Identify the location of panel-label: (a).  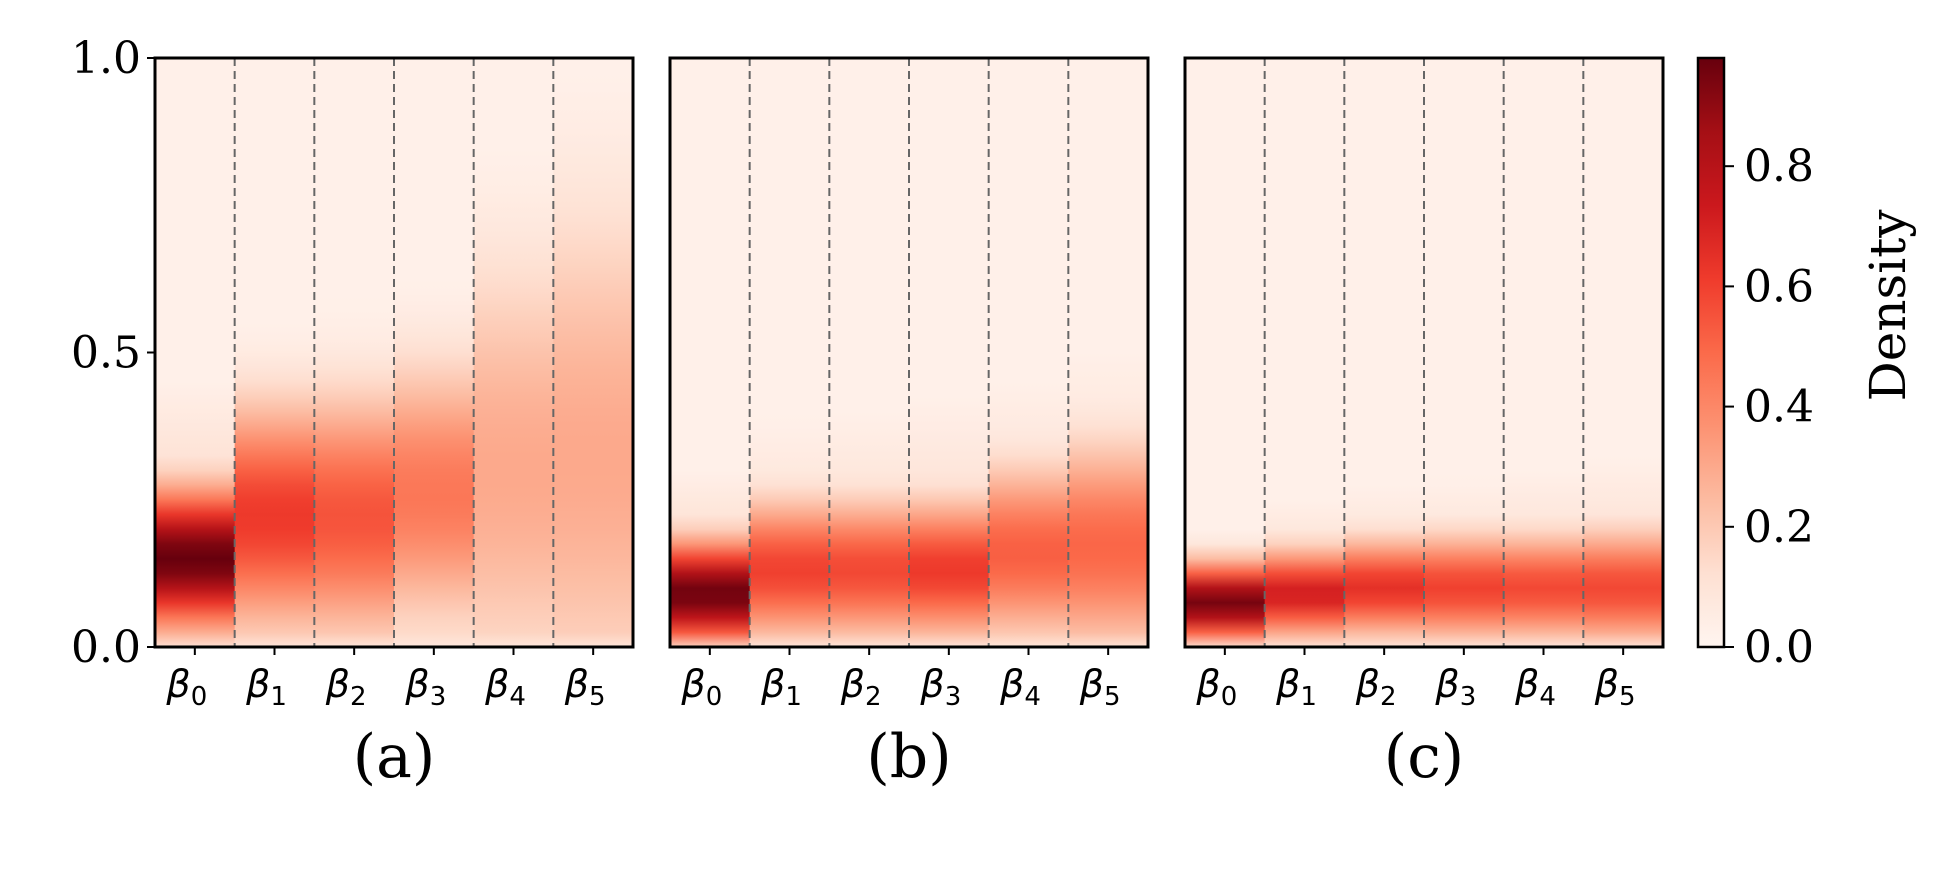
(394, 757).